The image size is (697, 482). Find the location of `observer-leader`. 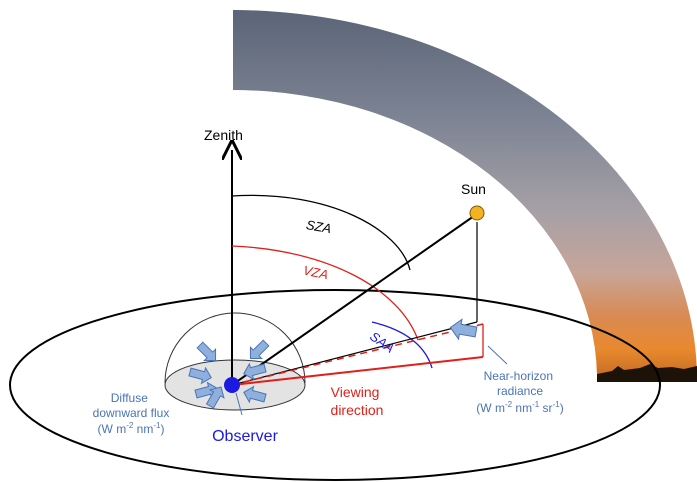

observer-leader is located at coordinates (239, 404).